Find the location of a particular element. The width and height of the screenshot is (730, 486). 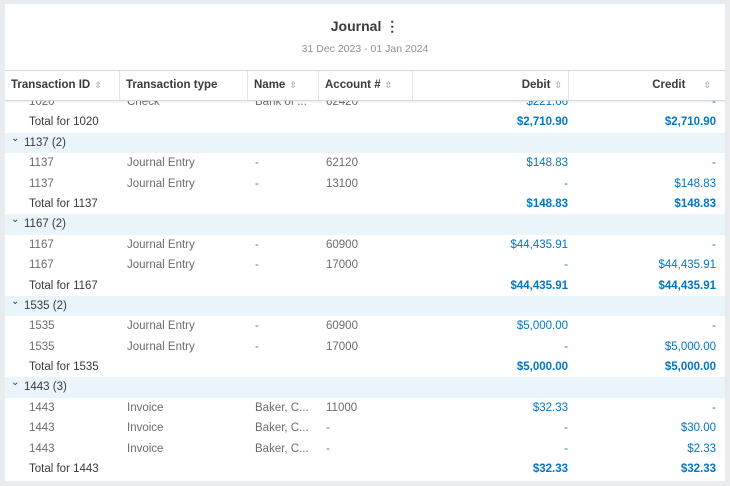

group-row: ⌄ 1443 (3) is located at coordinates (365, 387).